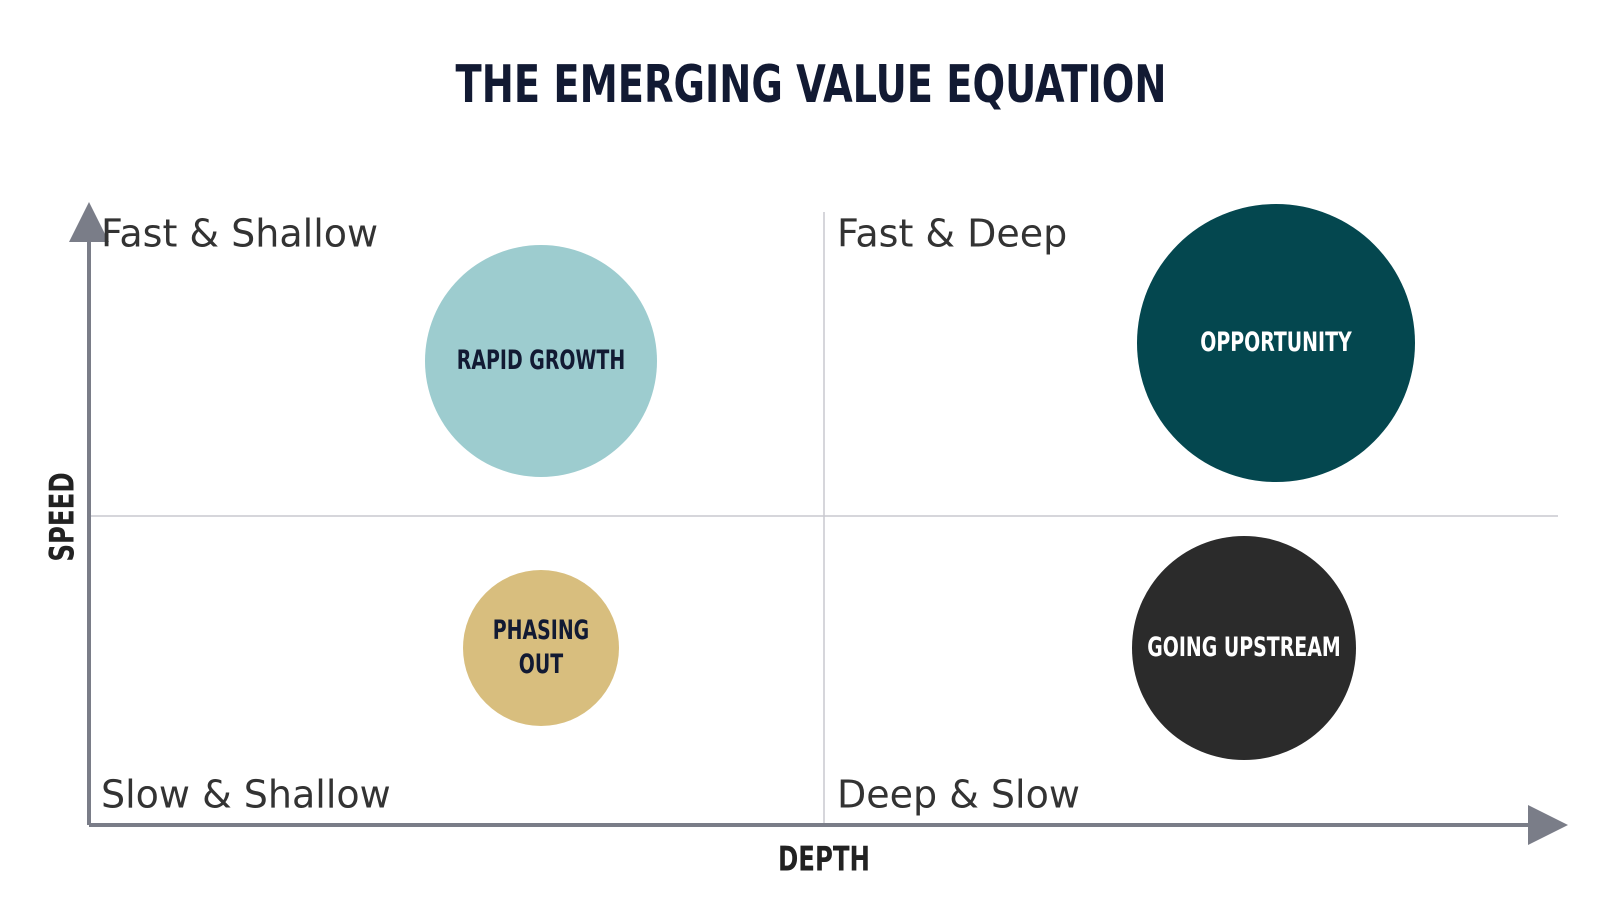 The height and width of the screenshot is (900, 1600). What do you see at coordinates (958, 795) in the screenshot?
I see `quadrant-label: Deep & Slow` at bounding box center [958, 795].